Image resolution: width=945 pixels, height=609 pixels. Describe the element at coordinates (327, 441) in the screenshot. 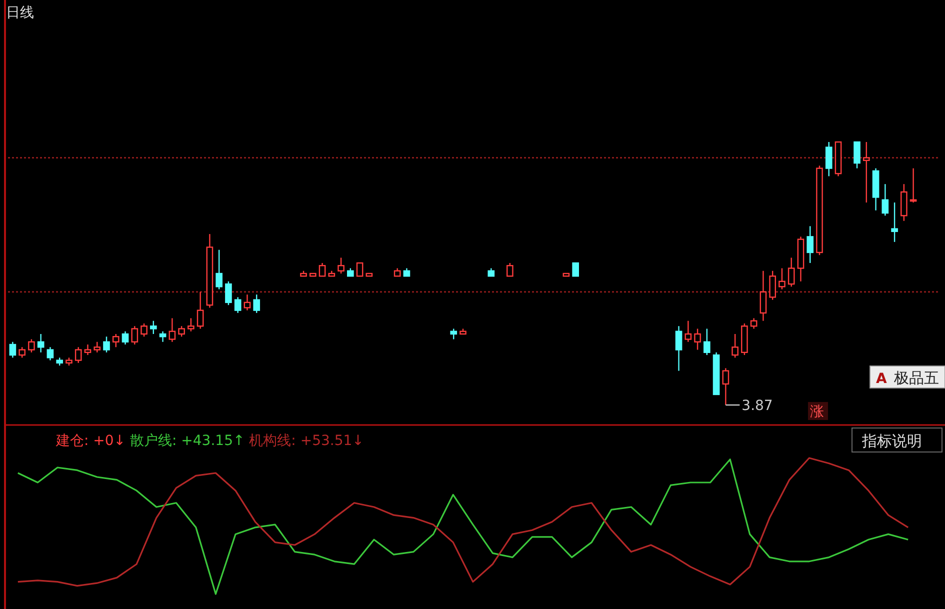

I see `text: : +53.51↓` at that location.